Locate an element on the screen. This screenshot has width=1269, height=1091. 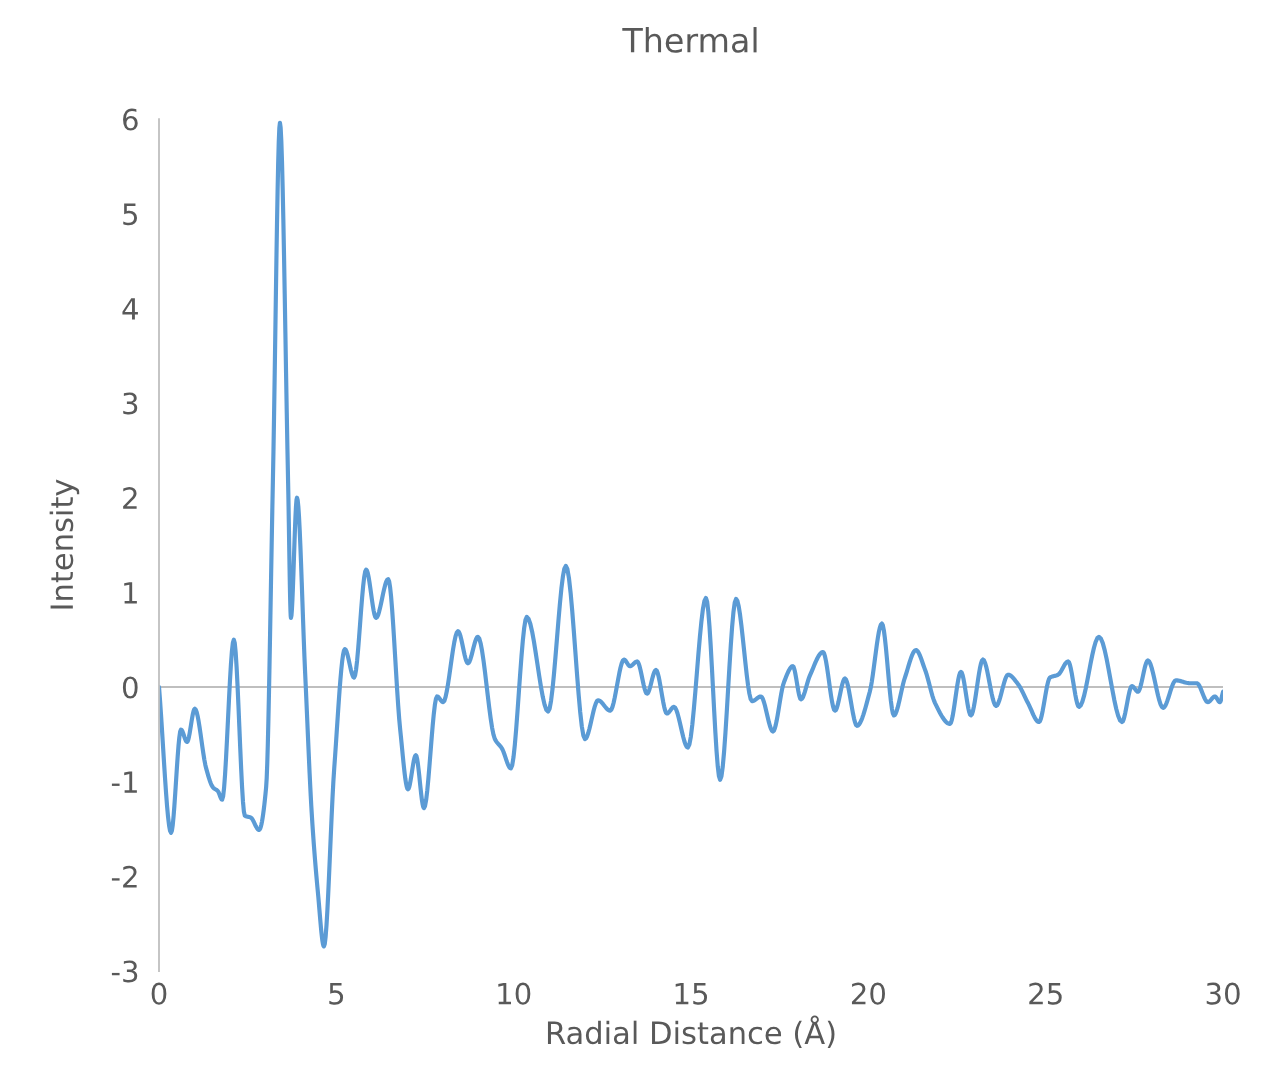
x-axis-title: Radial Distance (Å) is located at coordinates (691, 1031).